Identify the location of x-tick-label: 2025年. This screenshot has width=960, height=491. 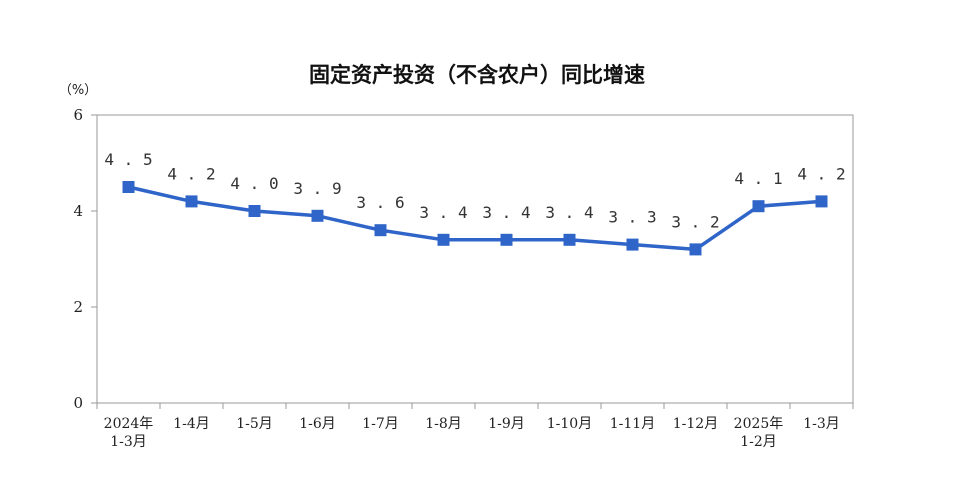
(759, 424).